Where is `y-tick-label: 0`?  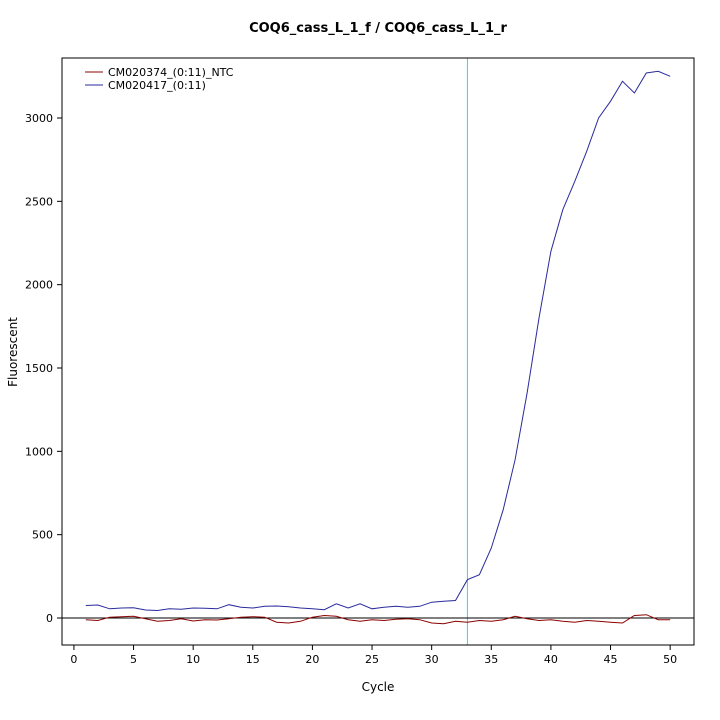
y-tick-label: 0 is located at coordinates (49, 618).